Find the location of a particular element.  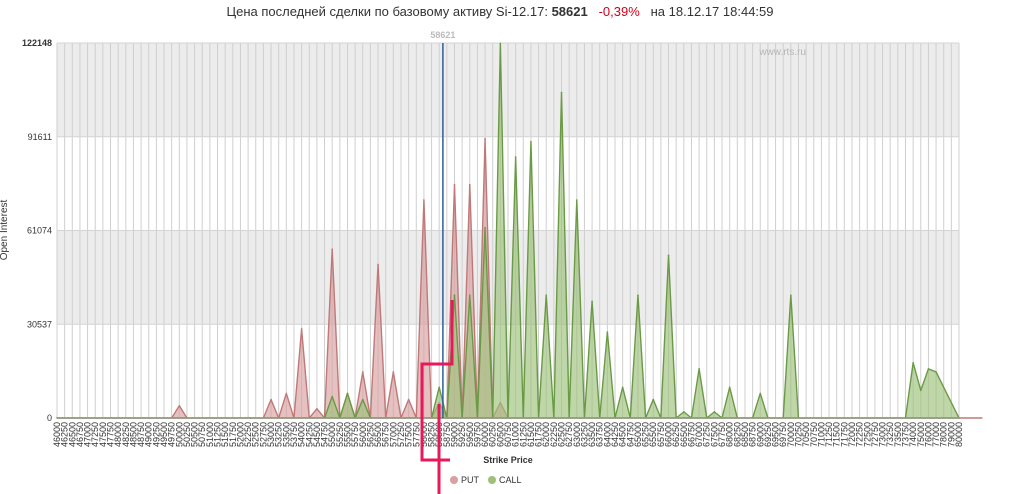

x-tick-label: 64250 is located at coordinates (615, 434).